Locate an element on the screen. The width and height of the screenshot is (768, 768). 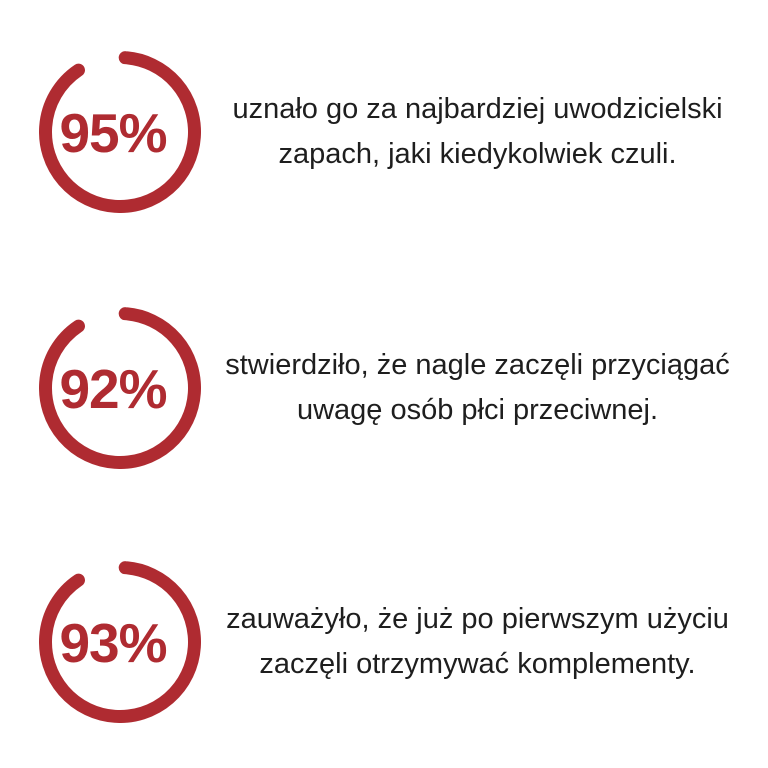
stat-description-line: uwagę osób płci przeciwnej. is located at coordinates (477, 410).